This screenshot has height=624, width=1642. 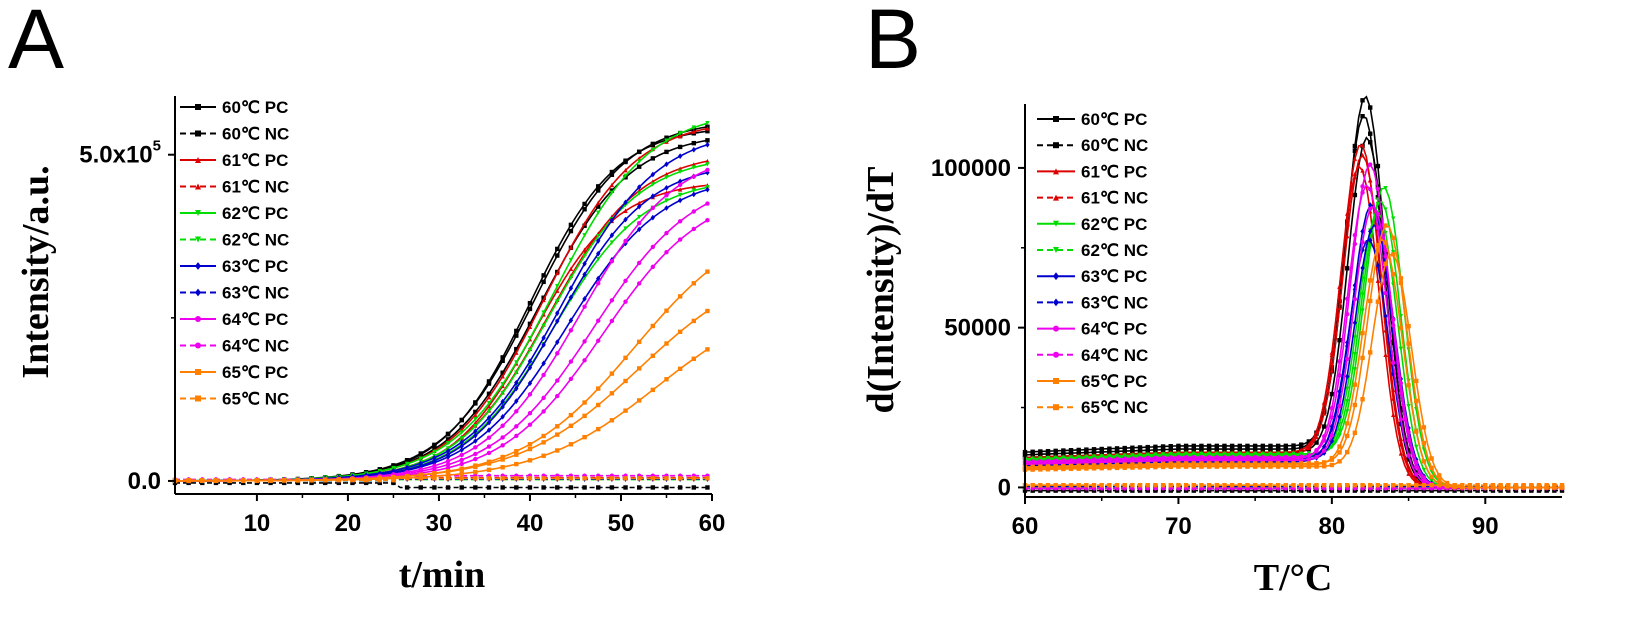 I want to click on x-tick-label: 60, so click(x=1025, y=526).